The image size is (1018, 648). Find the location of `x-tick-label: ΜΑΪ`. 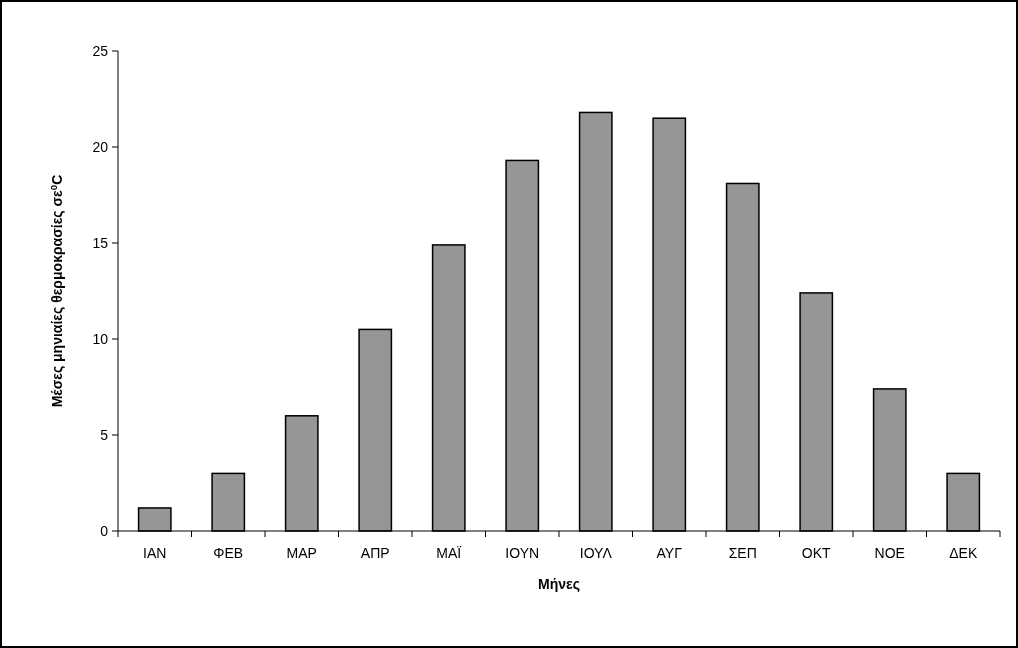

x-tick-label: ΜΑΪ is located at coordinates (449, 553).